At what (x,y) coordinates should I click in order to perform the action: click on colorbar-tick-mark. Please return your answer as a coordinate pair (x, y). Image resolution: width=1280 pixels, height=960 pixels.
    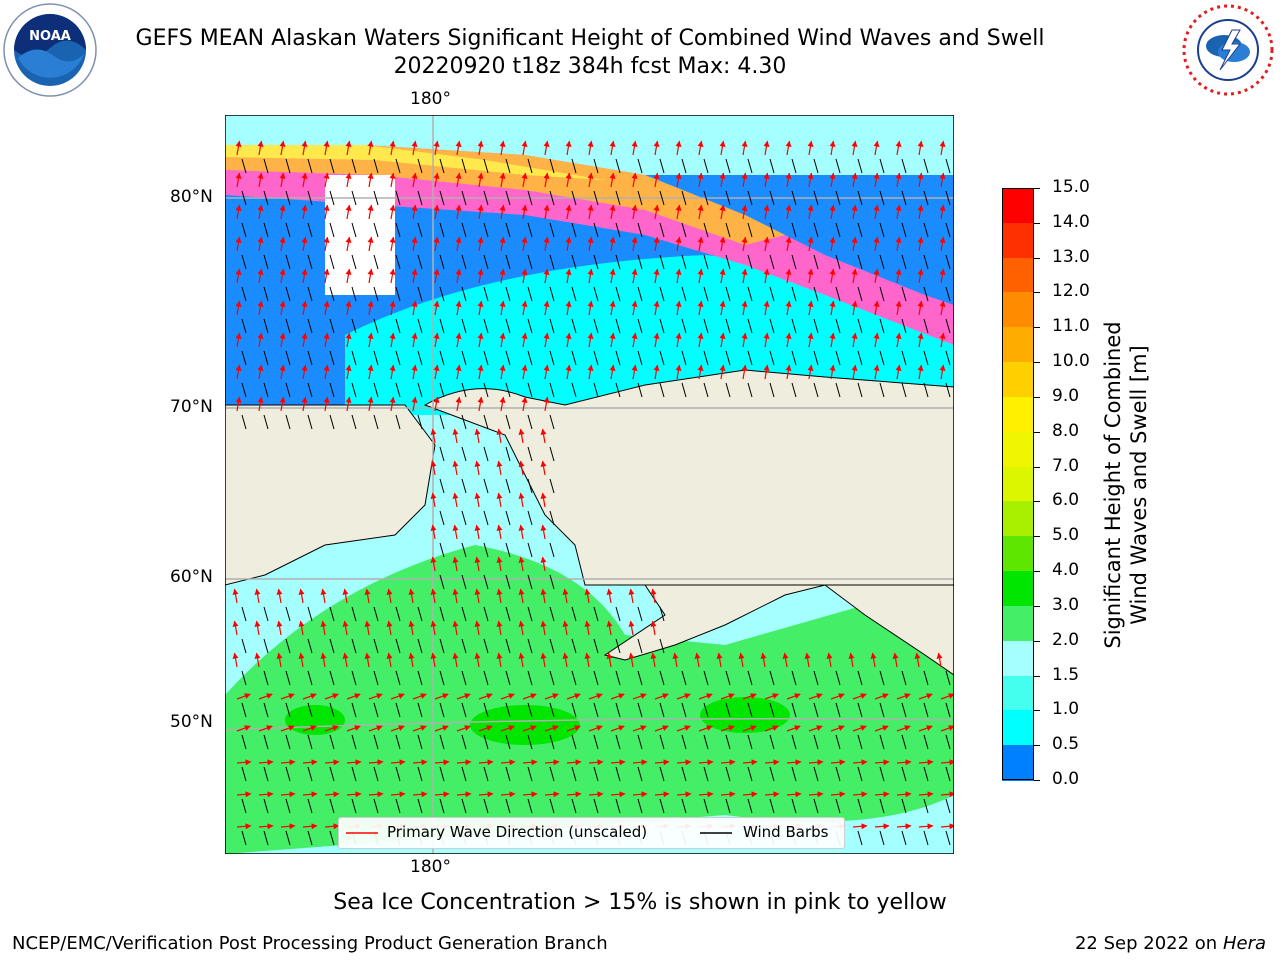
    Looking at the image, I should click on (1037, 676).